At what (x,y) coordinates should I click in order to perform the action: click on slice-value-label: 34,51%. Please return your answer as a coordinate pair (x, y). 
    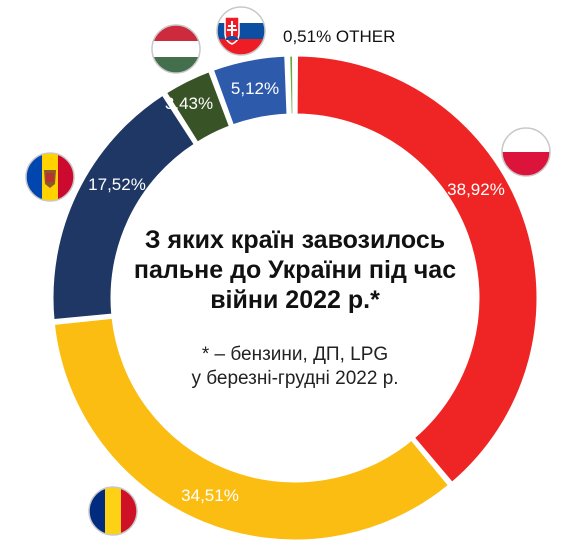
    Looking at the image, I should click on (210, 495).